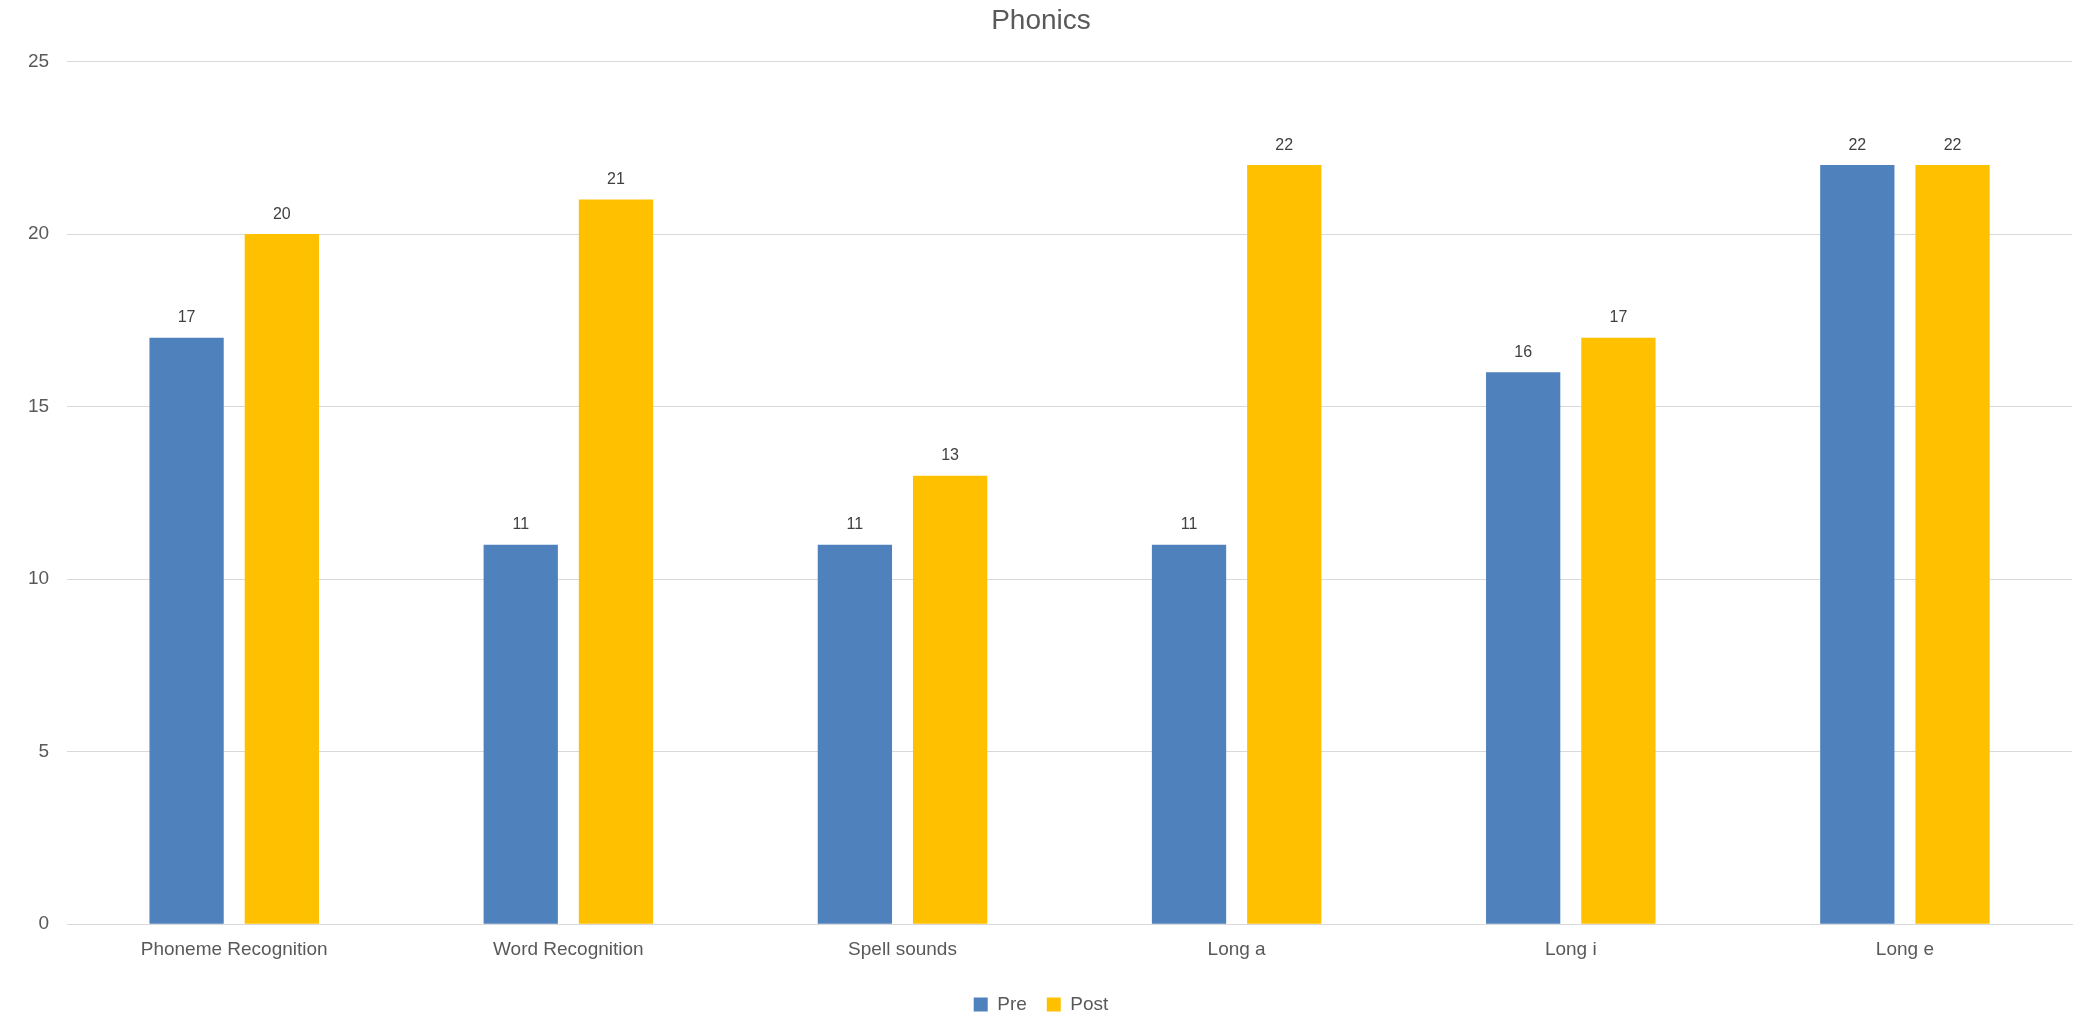  What do you see at coordinates (1904, 948) in the screenshot?
I see `x-tick-label: Long e` at bounding box center [1904, 948].